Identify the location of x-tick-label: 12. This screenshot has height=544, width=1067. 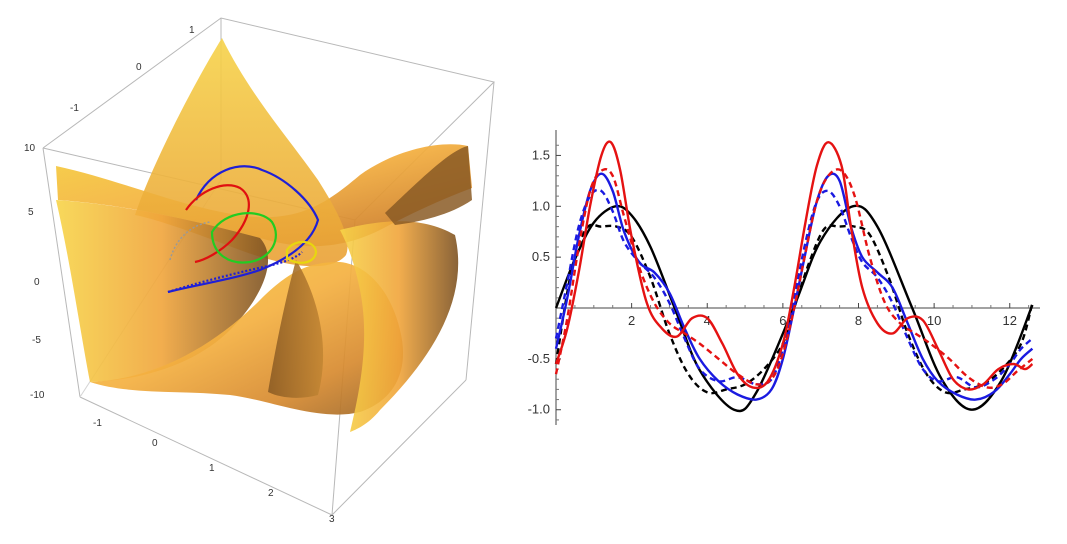
(1010, 320).